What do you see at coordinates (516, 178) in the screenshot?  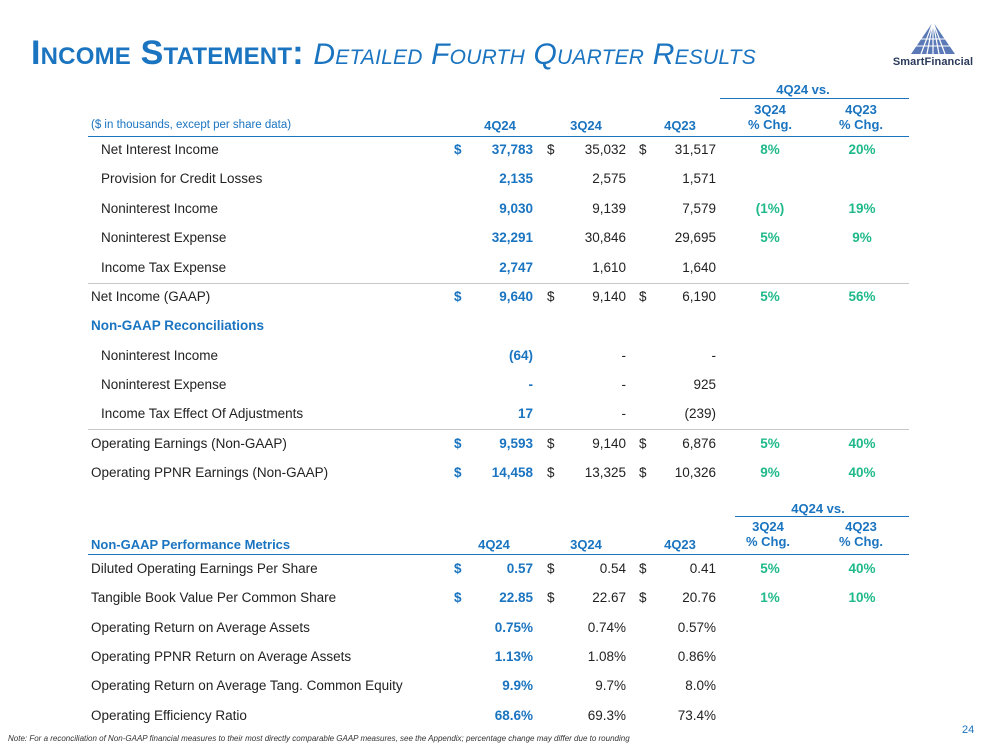 I see `value-4q24: 2,135` at bounding box center [516, 178].